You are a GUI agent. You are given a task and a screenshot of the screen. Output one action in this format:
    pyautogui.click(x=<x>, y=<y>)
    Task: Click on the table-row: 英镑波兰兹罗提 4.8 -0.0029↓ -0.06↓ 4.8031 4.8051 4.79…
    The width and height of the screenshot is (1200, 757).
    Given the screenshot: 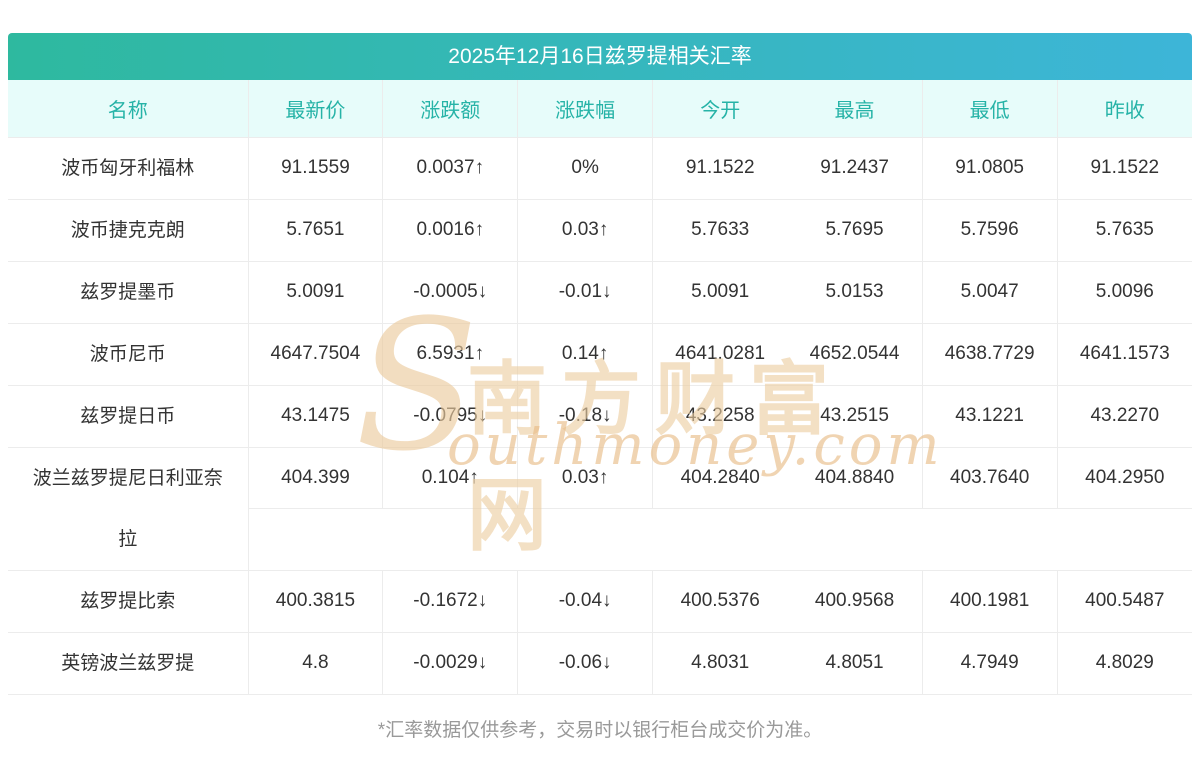 What is the action you would take?
    pyautogui.click(x=600, y=663)
    